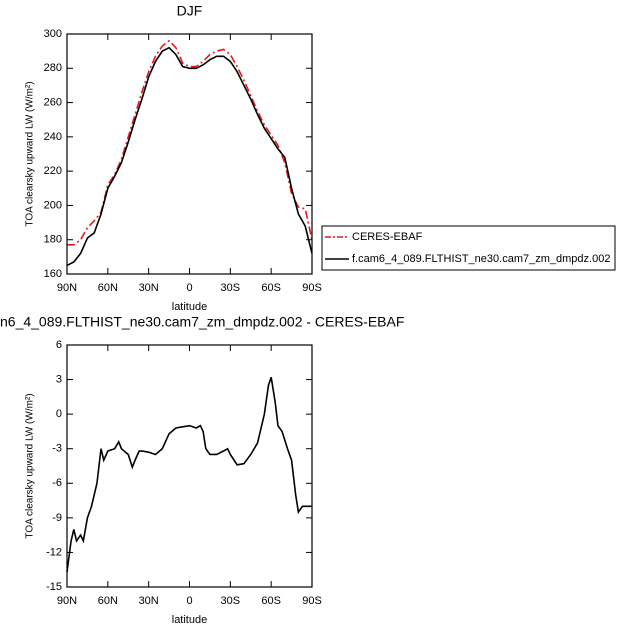 The image size is (633, 631). Describe the element at coordinates (53, 137) in the screenshot. I see `y-tick-label: 240` at that location.